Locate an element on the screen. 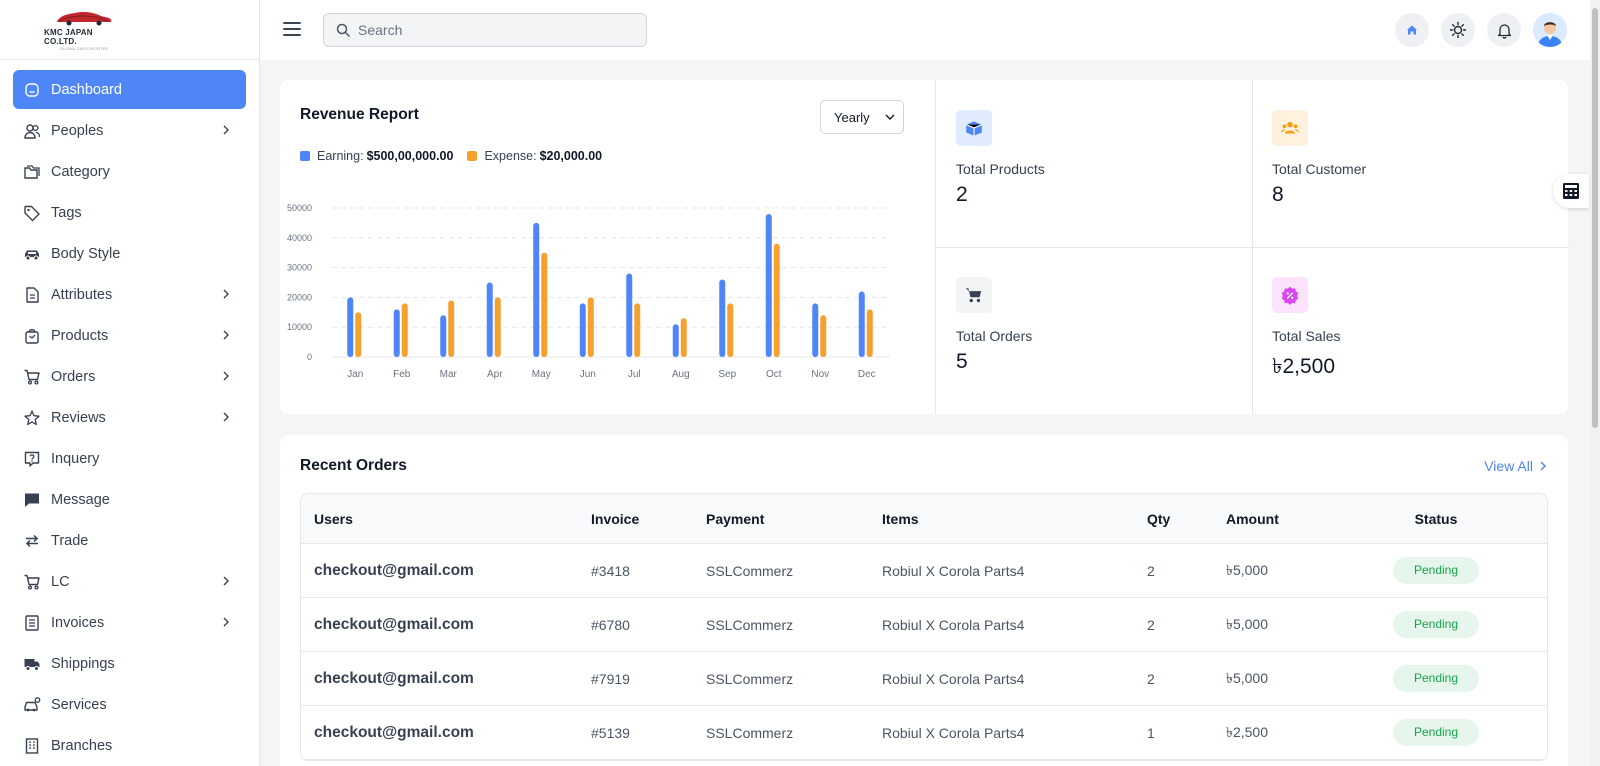  cell-payment: SSLCommerz is located at coordinates (750, 678).